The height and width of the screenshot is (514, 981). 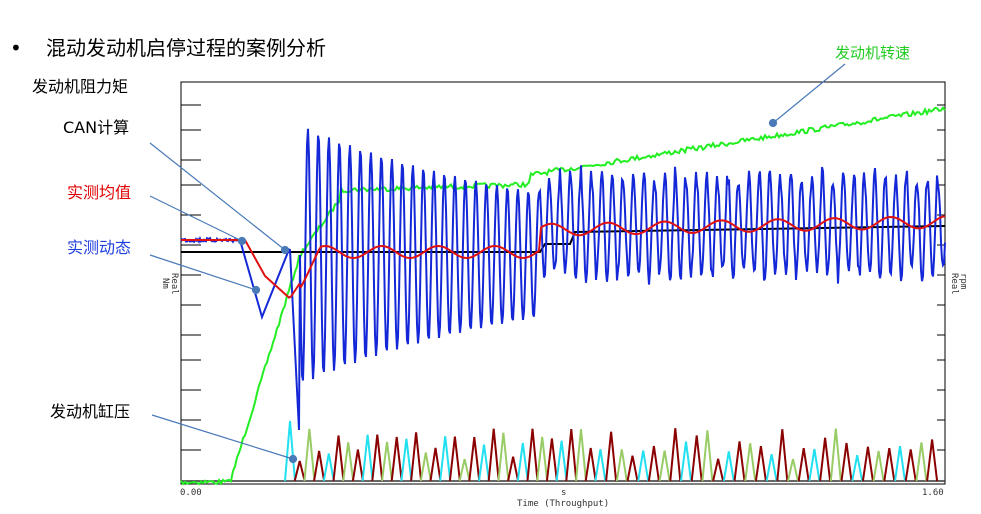 What do you see at coordinates (96, 127) in the screenshot?
I see `label-can: CAN计算` at bounding box center [96, 127].